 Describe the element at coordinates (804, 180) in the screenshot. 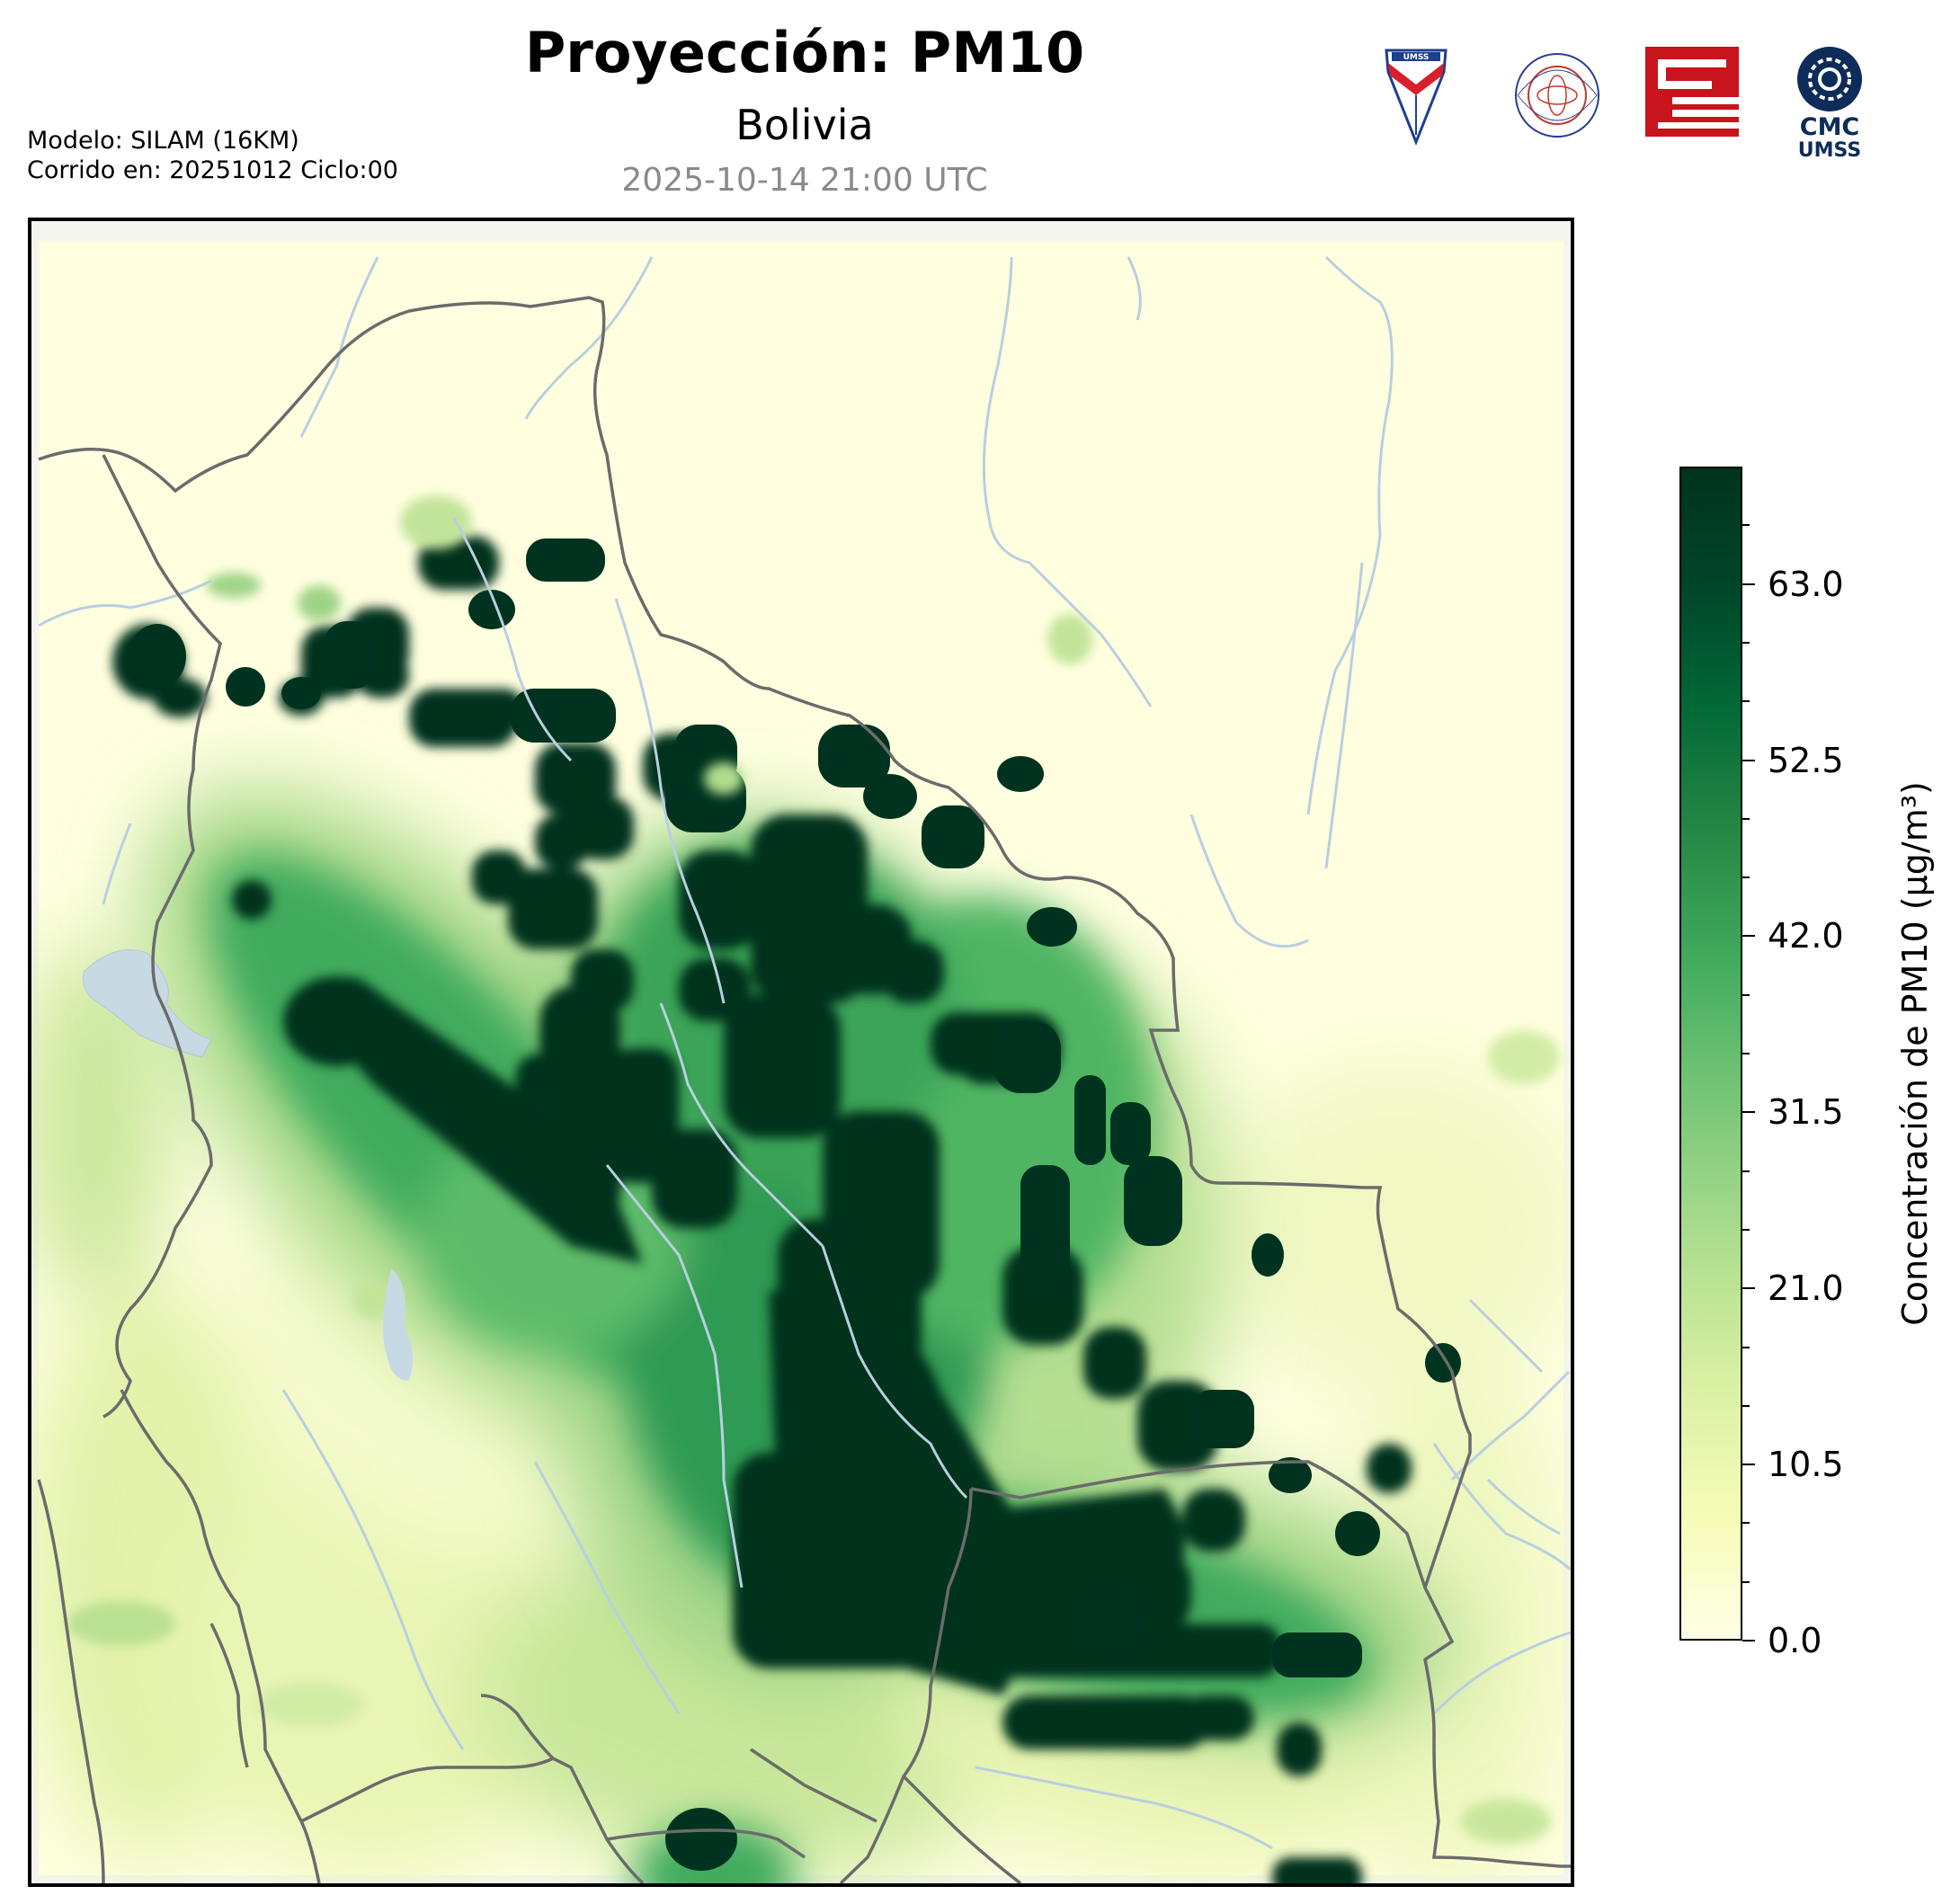

I see `valid-datetime: 2025-10-14 21:00 UTC` at that location.